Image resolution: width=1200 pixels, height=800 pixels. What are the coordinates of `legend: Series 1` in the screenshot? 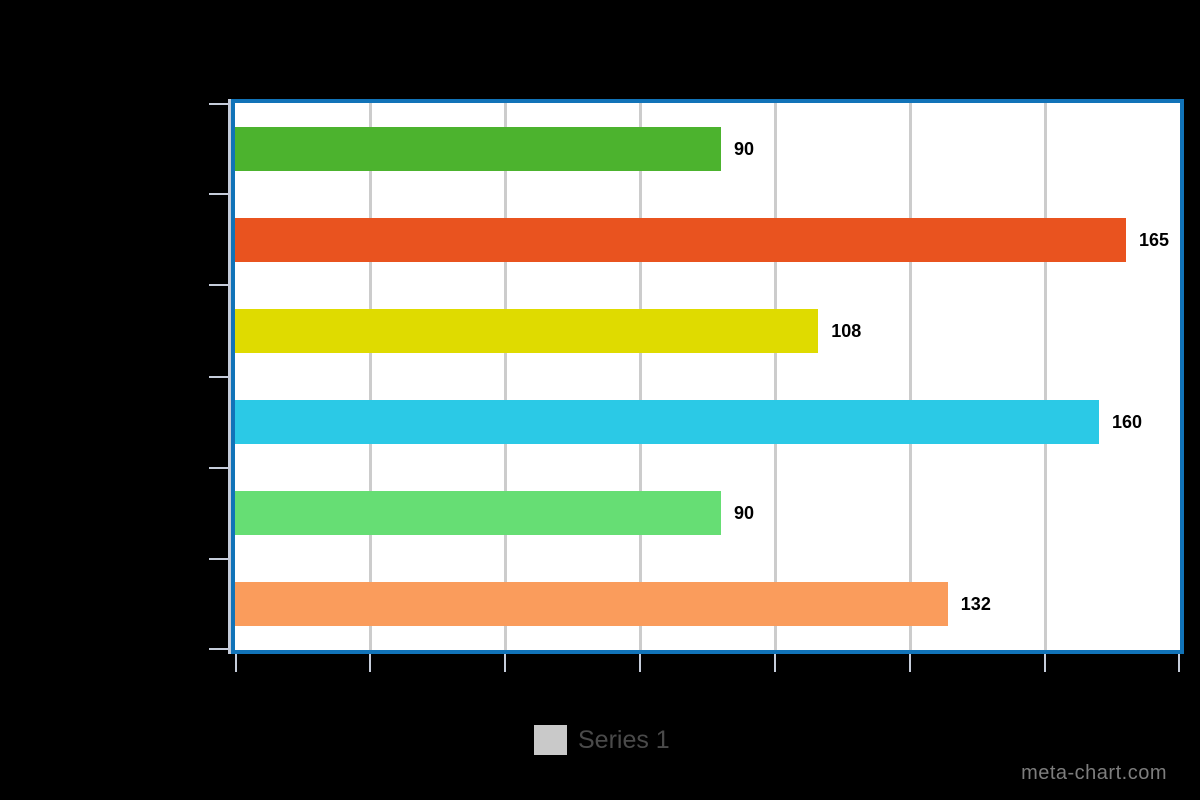 It's located at (602, 740).